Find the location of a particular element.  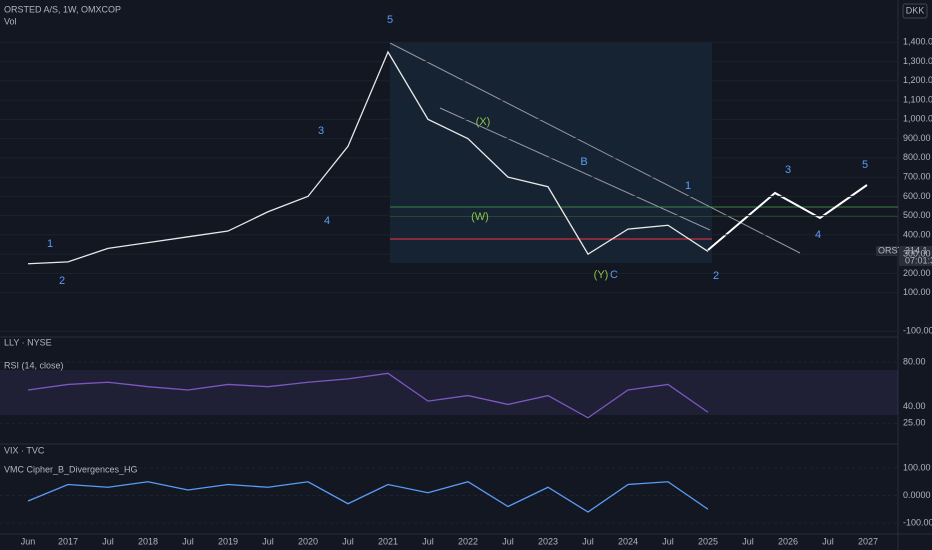

y-tick-label: 600.00 is located at coordinates (917, 196).